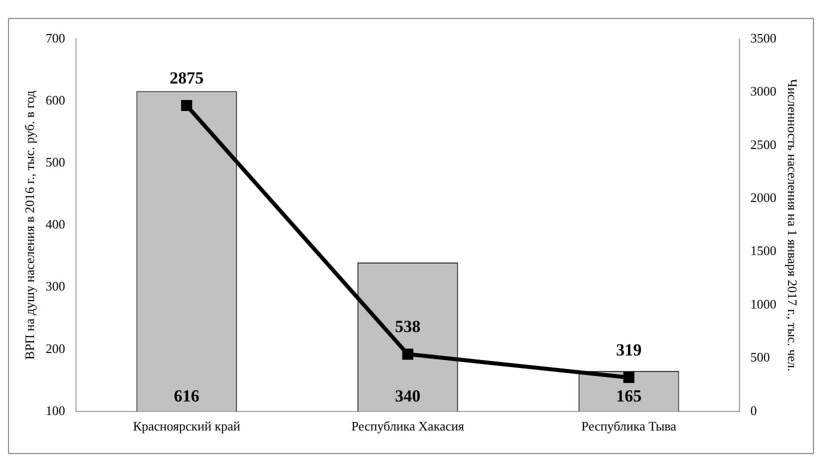 The image size is (818, 457). I want to click on data-label: 2875, so click(187, 78).